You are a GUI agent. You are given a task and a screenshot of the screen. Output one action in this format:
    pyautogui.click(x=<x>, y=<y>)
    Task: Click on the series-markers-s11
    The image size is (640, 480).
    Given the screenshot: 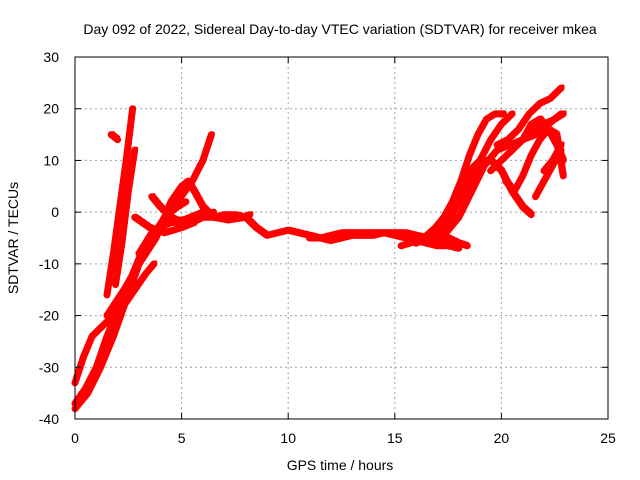 What is the action you would take?
    pyautogui.click(x=166, y=223)
    